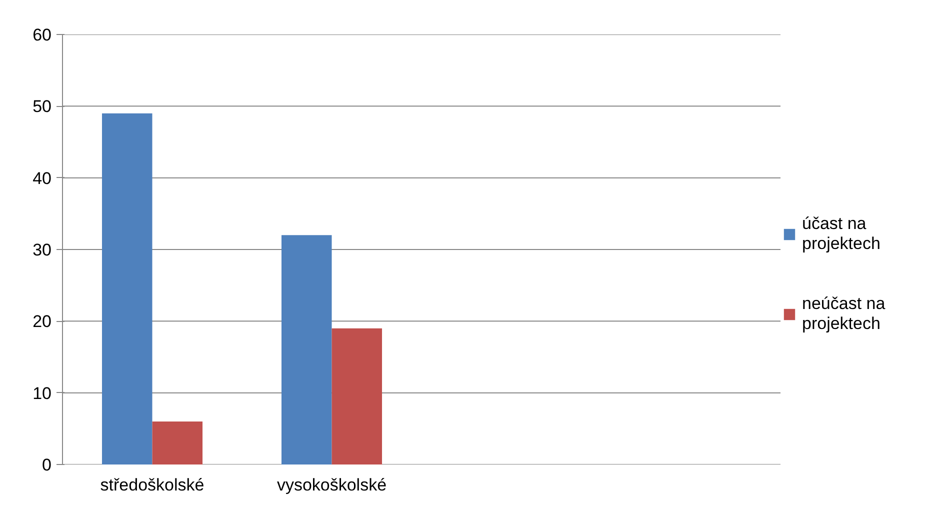 The width and height of the screenshot is (928, 514). I want to click on legend-label: neúčast na projektech, so click(844, 314).